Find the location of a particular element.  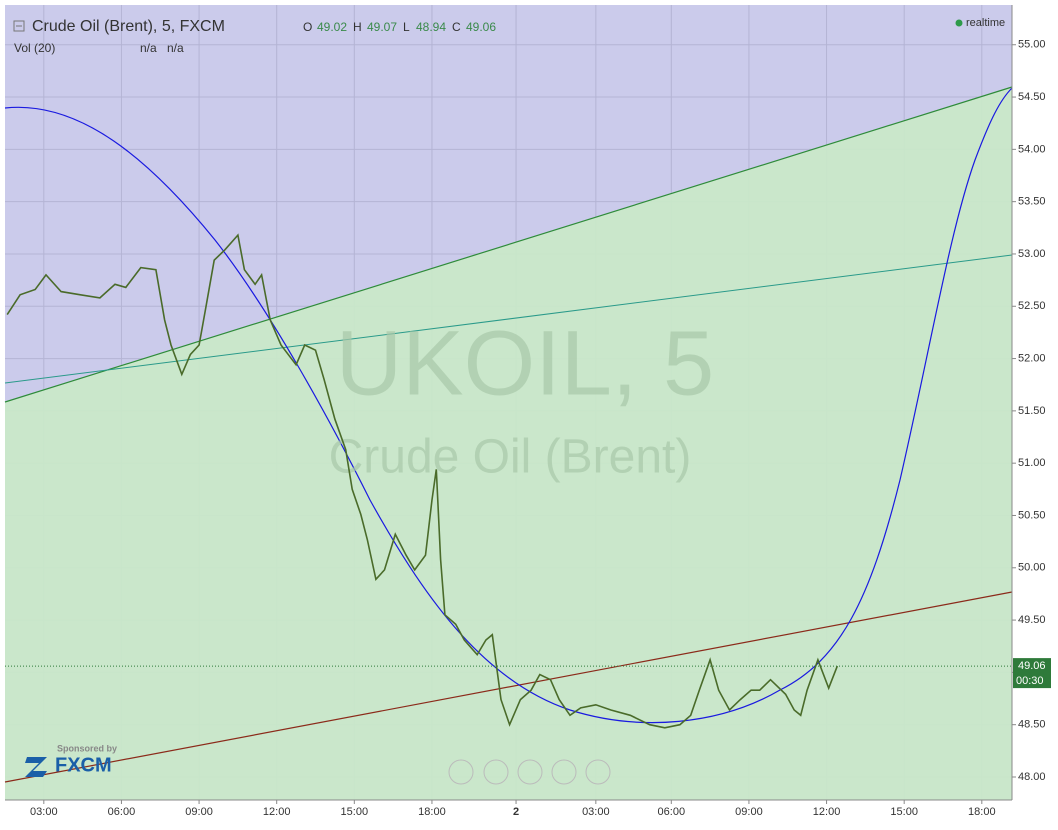

y-tick-label: 48.00 is located at coordinates (1032, 777).